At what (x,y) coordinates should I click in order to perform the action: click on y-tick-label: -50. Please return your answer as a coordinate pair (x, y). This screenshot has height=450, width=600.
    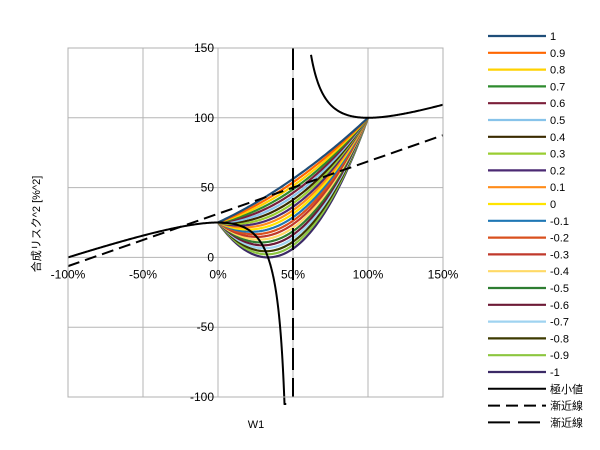
    Looking at the image, I should click on (206, 327).